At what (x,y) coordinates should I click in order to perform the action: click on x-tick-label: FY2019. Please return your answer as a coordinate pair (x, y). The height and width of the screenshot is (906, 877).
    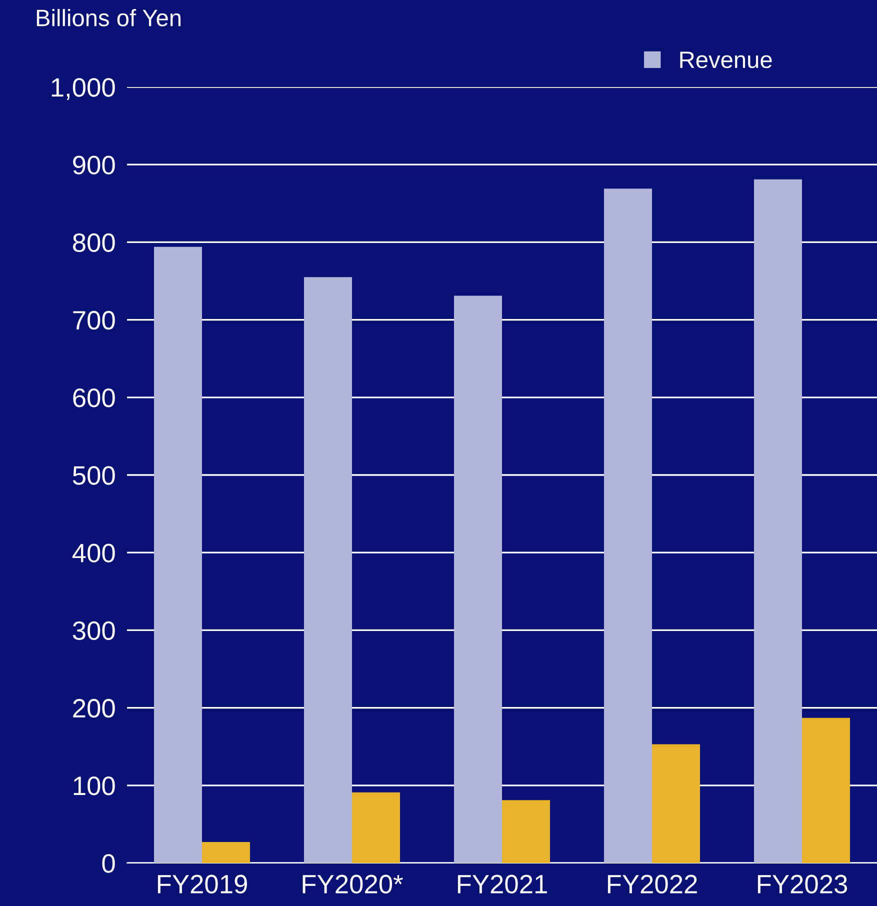
    Looking at the image, I should click on (202, 884).